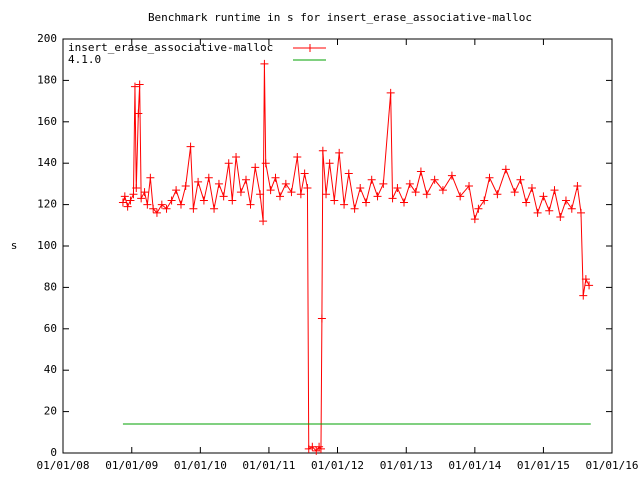 The width and height of the screenshot is (640, 480). I want to click on x-tick-label: 01/01/09, so click(131, 465).